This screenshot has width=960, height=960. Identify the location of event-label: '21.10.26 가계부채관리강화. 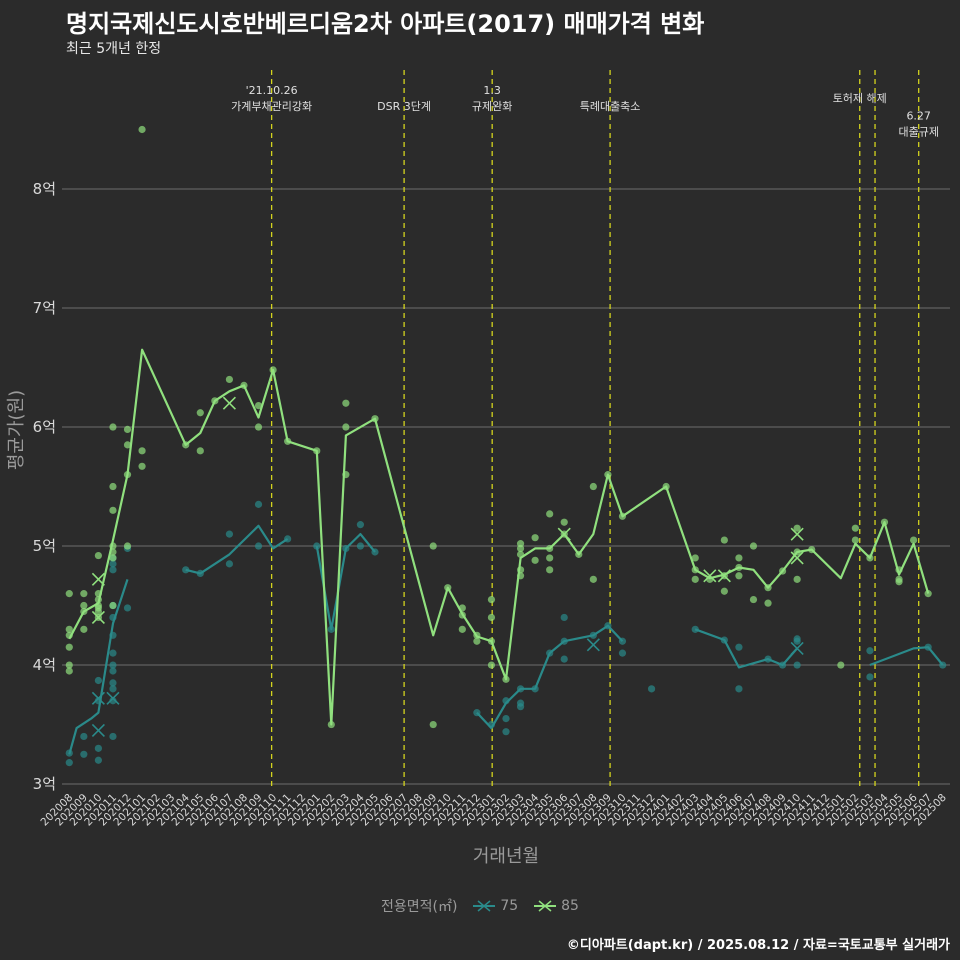
(271, 98).